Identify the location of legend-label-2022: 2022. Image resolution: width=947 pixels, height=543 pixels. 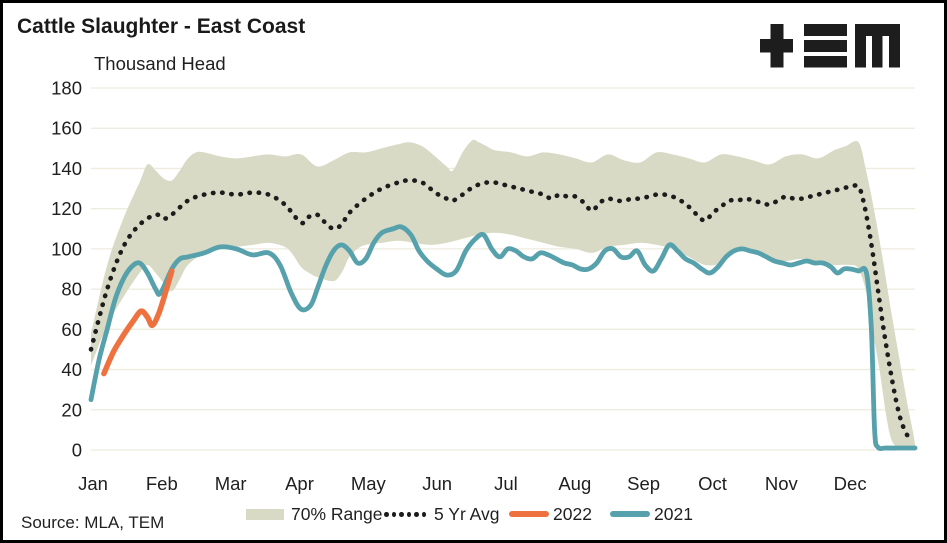
(572, 513).